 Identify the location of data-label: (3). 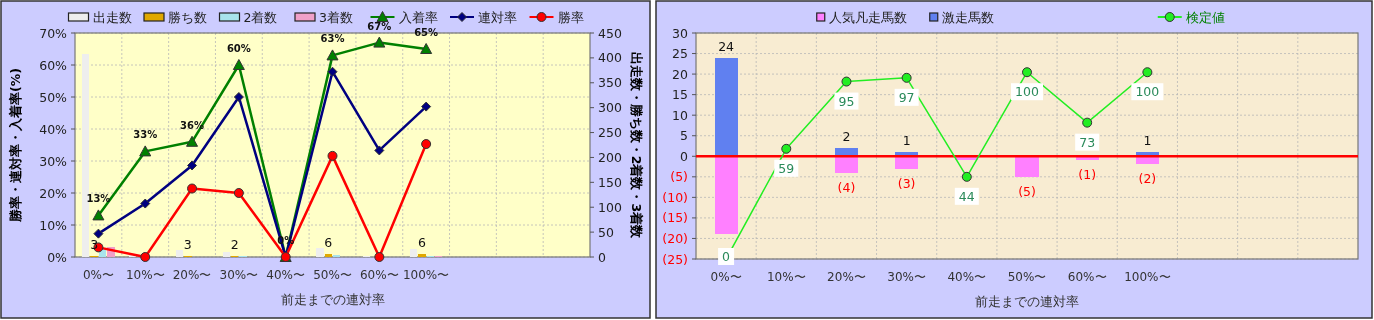
(906, 183).